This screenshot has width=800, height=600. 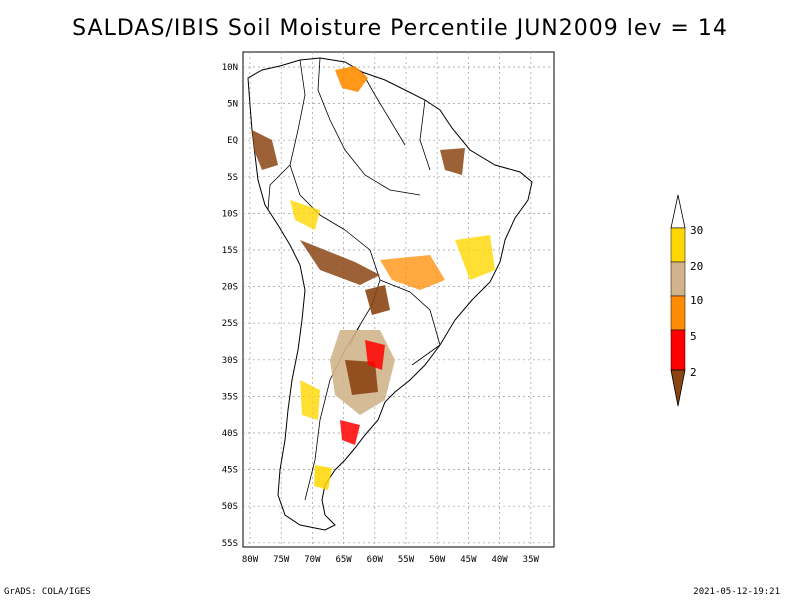 What do you see at coordinates (230, 471) in the screenshot?
I see `lat-label: 45S` at bounding box center [230, 471].